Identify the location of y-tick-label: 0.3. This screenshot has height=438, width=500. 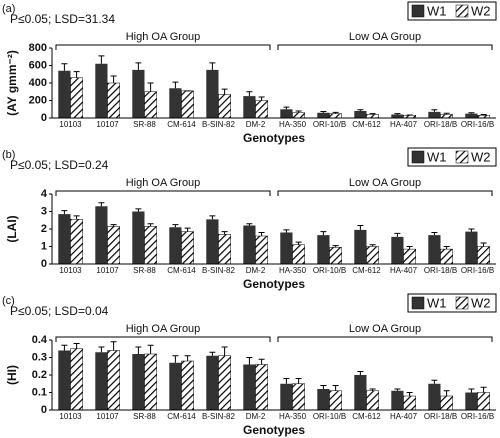
(39, 357).